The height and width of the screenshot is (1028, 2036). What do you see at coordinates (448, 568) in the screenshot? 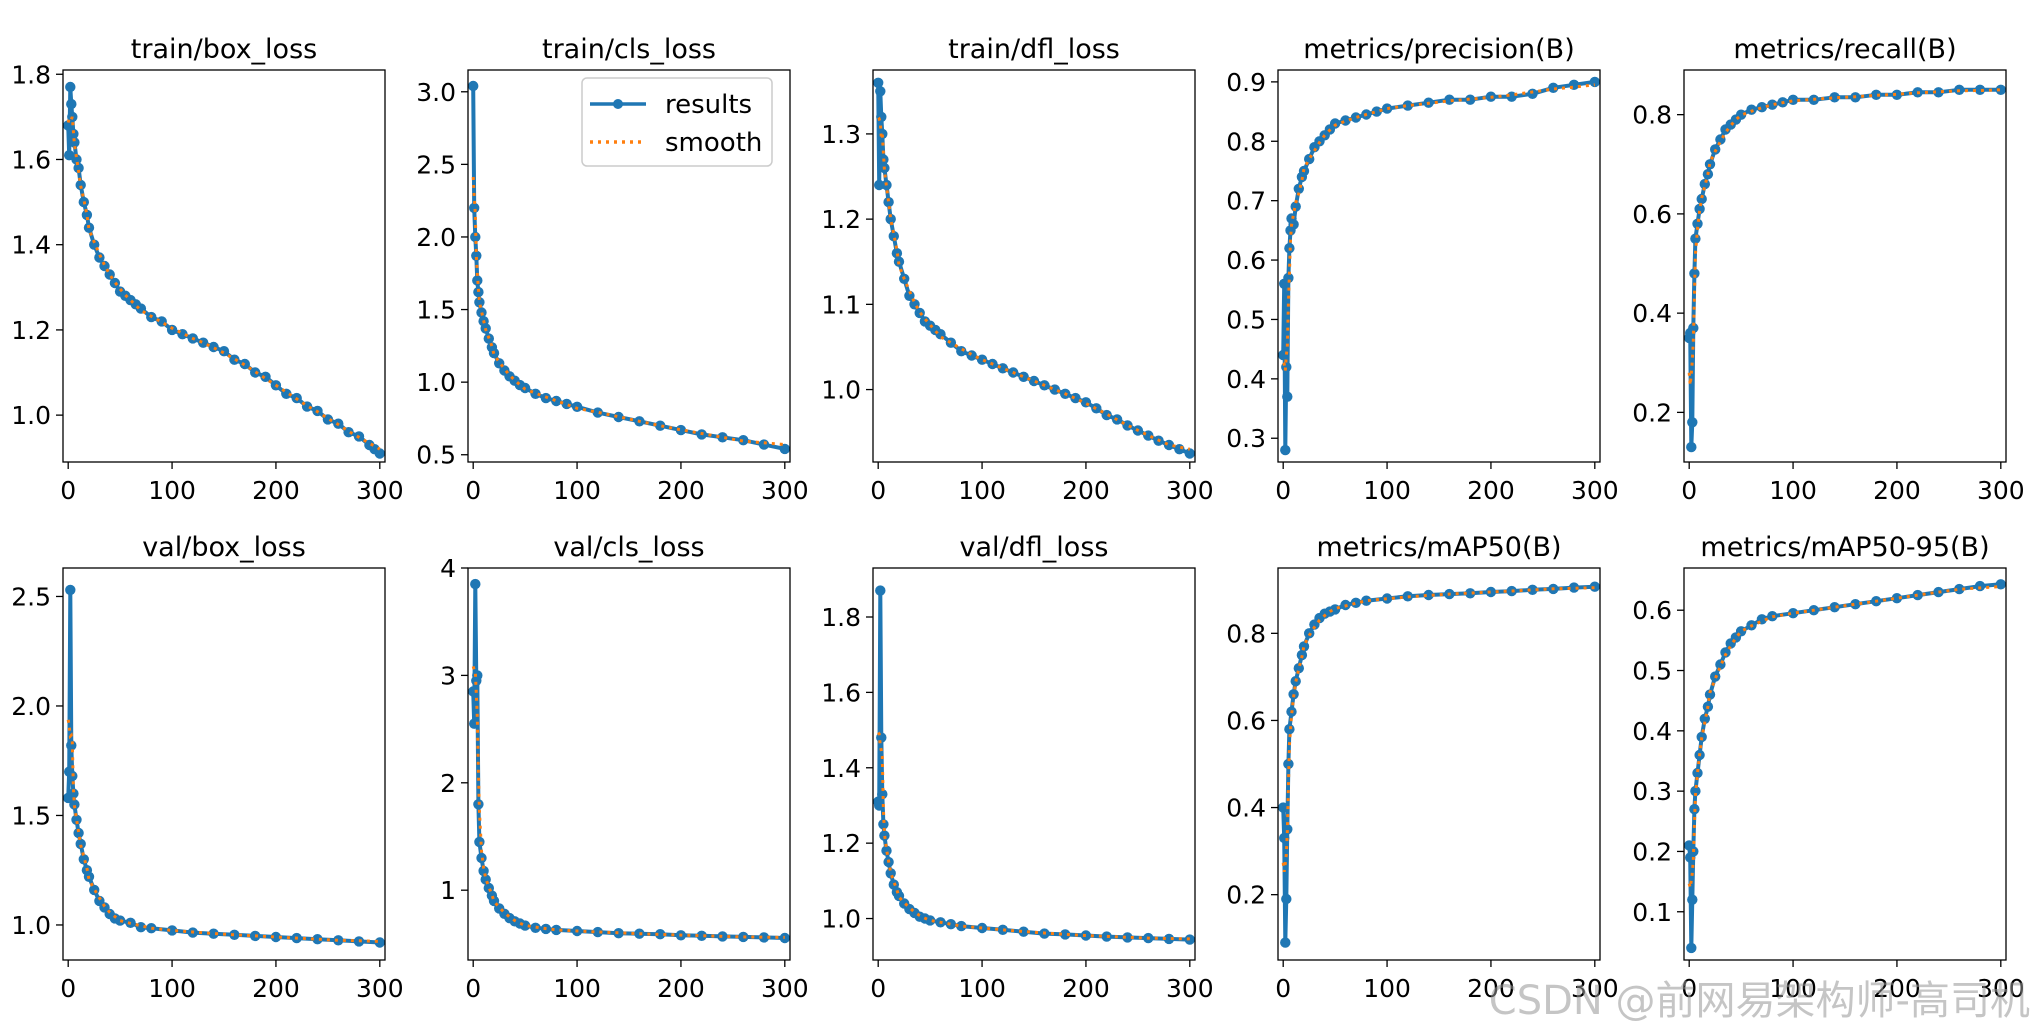
I see `y-tick-label: 4` at bounding box center [448, 568].